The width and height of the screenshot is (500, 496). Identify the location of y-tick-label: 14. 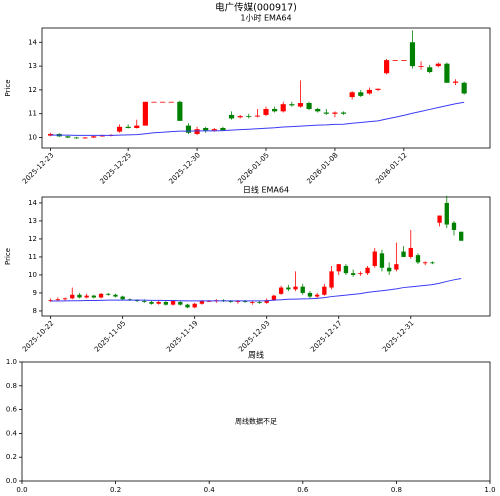
(32, 203).